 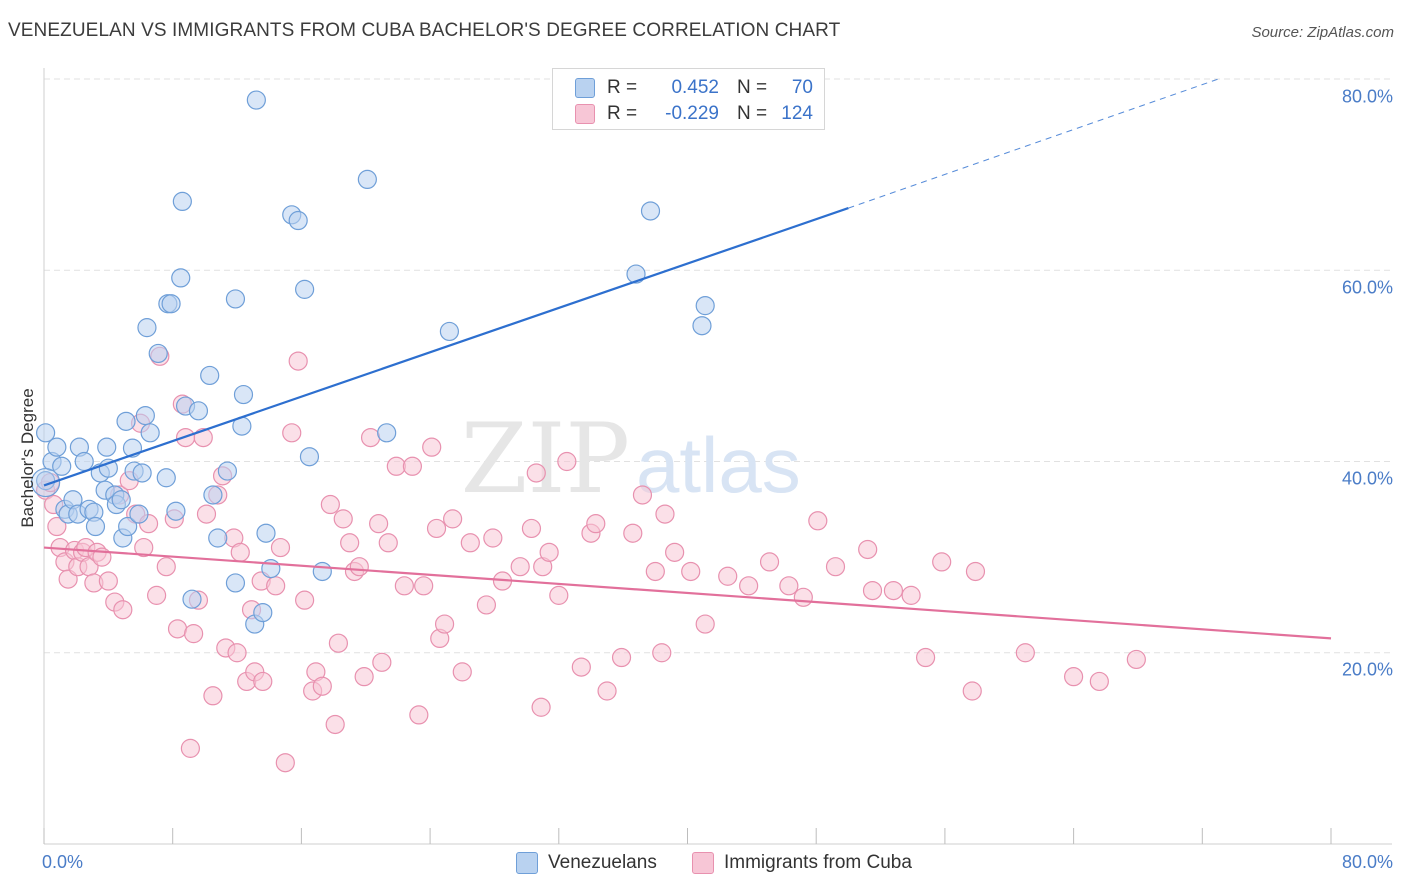 What do you see at coordinates (631, 459) in the screenshot?
I see `watermark: ZIP atlas` at bounding box center [631, 459].